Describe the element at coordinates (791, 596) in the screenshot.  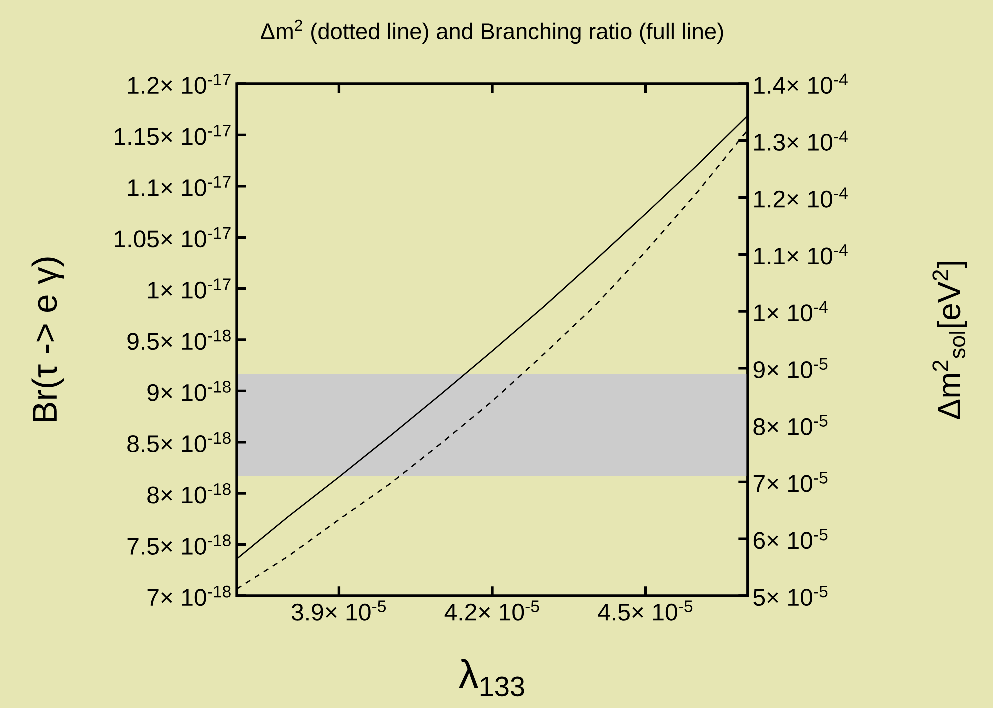
I see `y2-tick-label: 5× 10$^{-5}$` at that location.